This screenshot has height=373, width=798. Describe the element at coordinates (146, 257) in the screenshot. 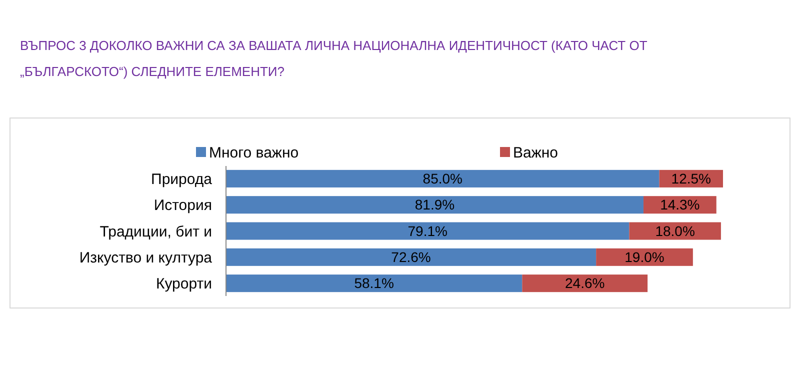

I see `y-tick-label: Изкуство и култура` at that location.